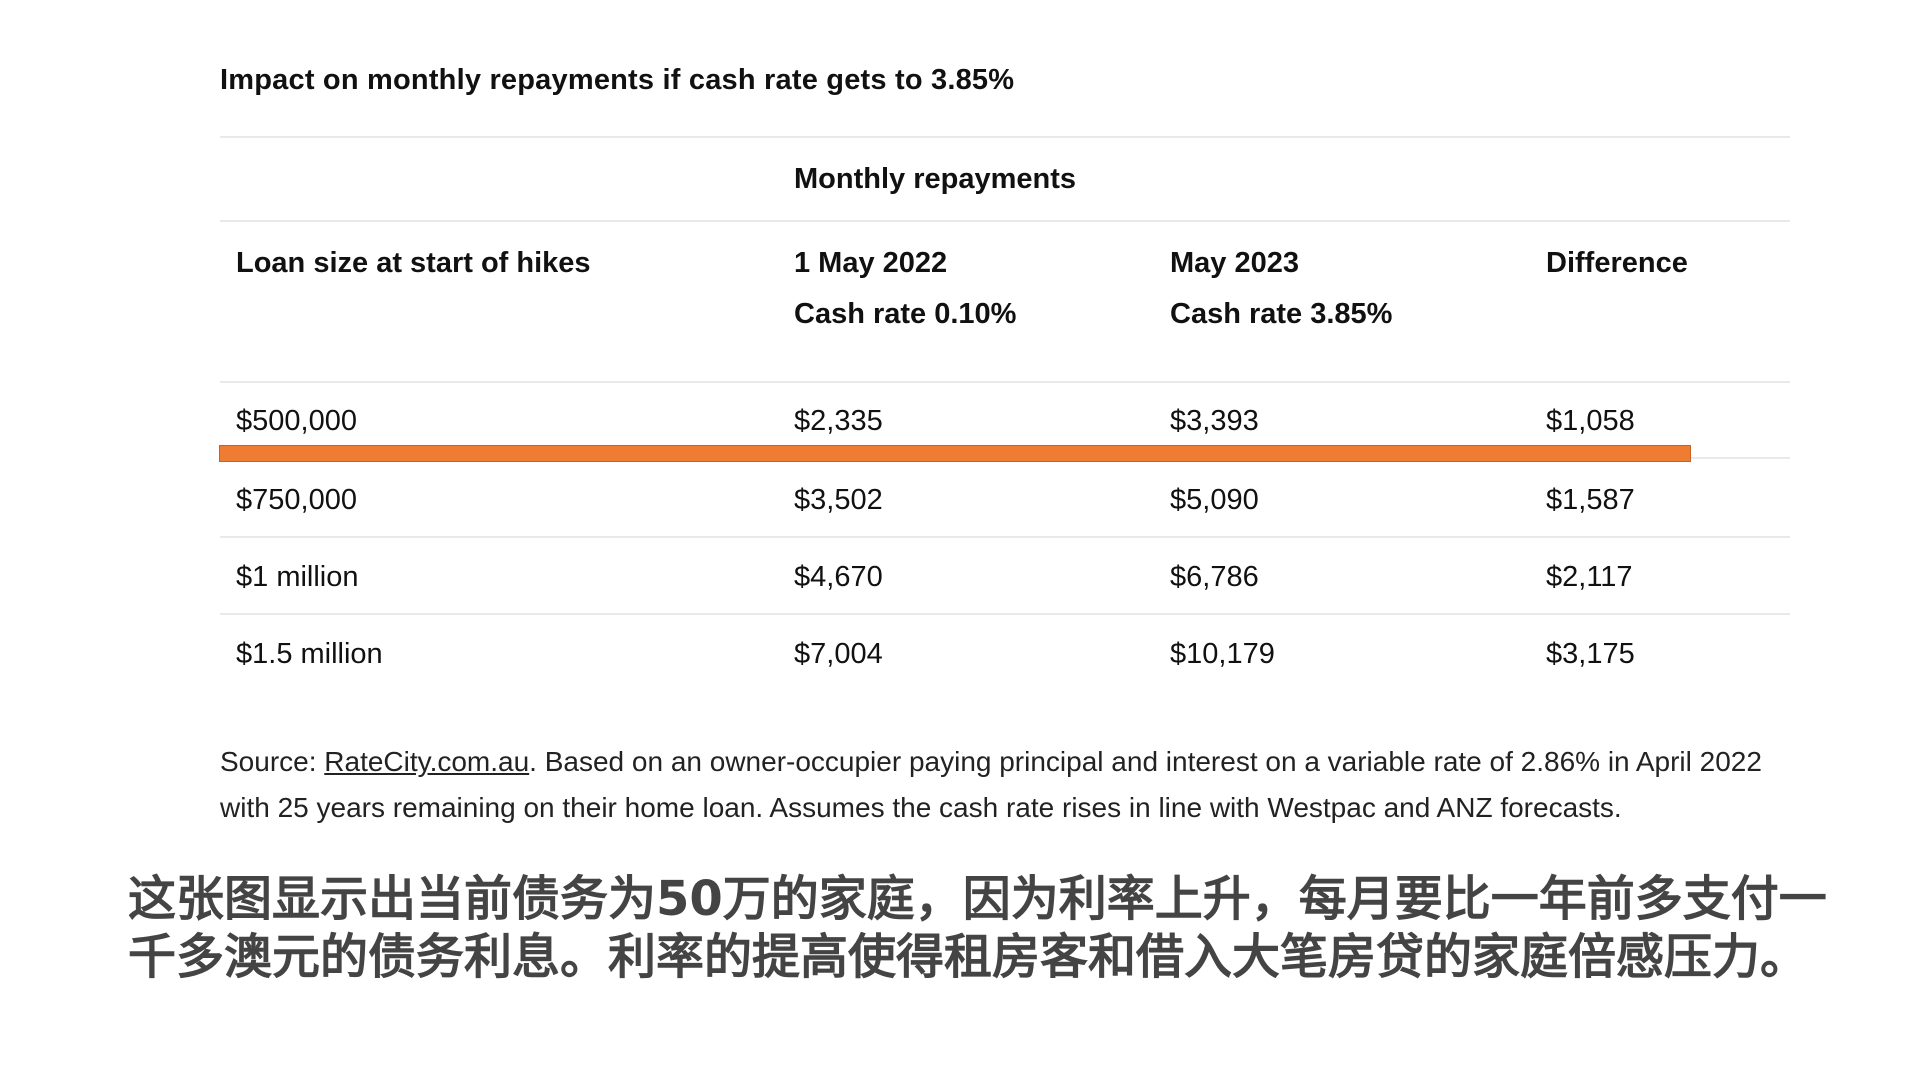  I want to click on column-header-loan-size: Loan size at start of hikes, so click(413, 263).